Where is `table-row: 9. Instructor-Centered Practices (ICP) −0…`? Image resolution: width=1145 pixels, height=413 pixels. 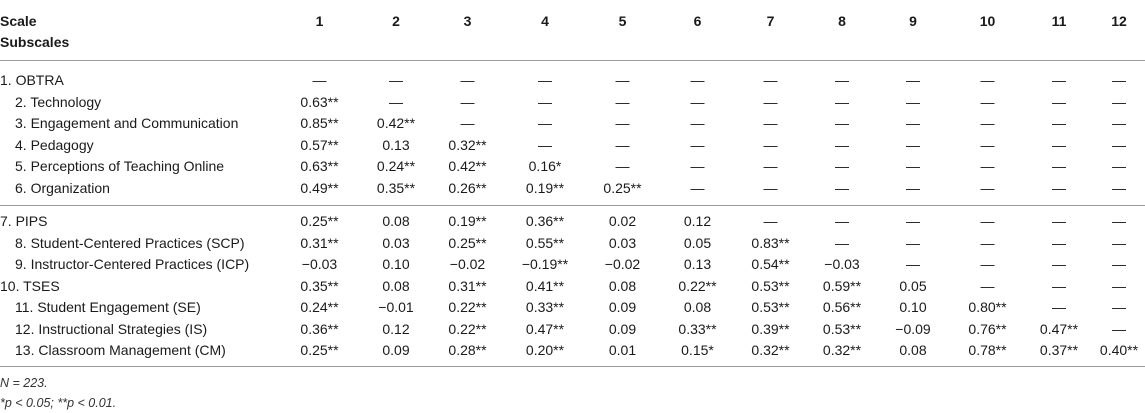
table-row: 9. Instructor-Centered Practices (ICP) −0… is located at coordinates (572, 265).